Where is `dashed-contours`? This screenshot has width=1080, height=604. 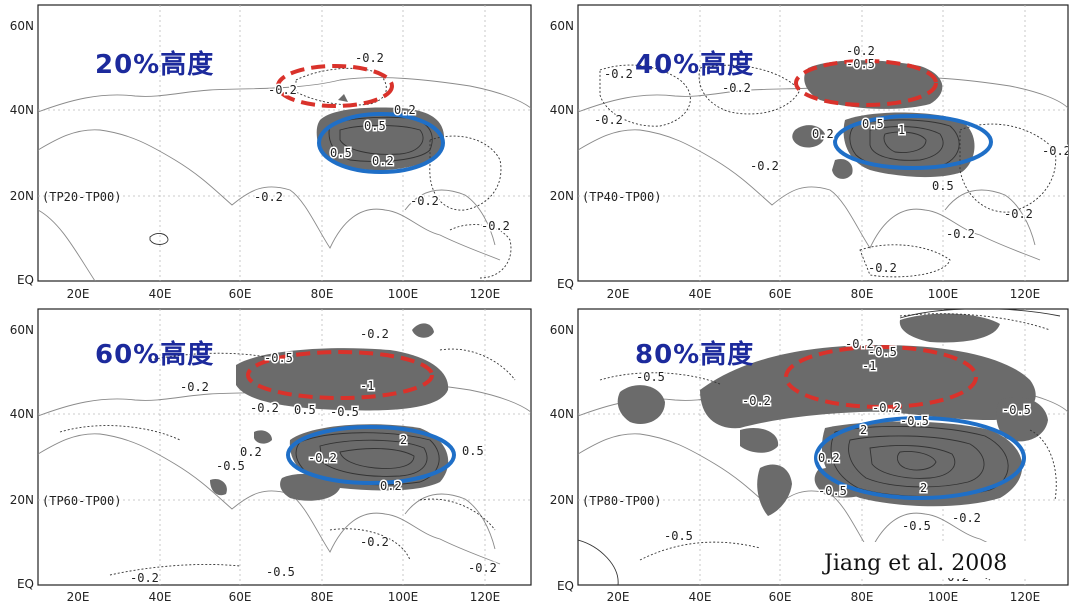 dashed-contours is located at coordinates (403, 173).